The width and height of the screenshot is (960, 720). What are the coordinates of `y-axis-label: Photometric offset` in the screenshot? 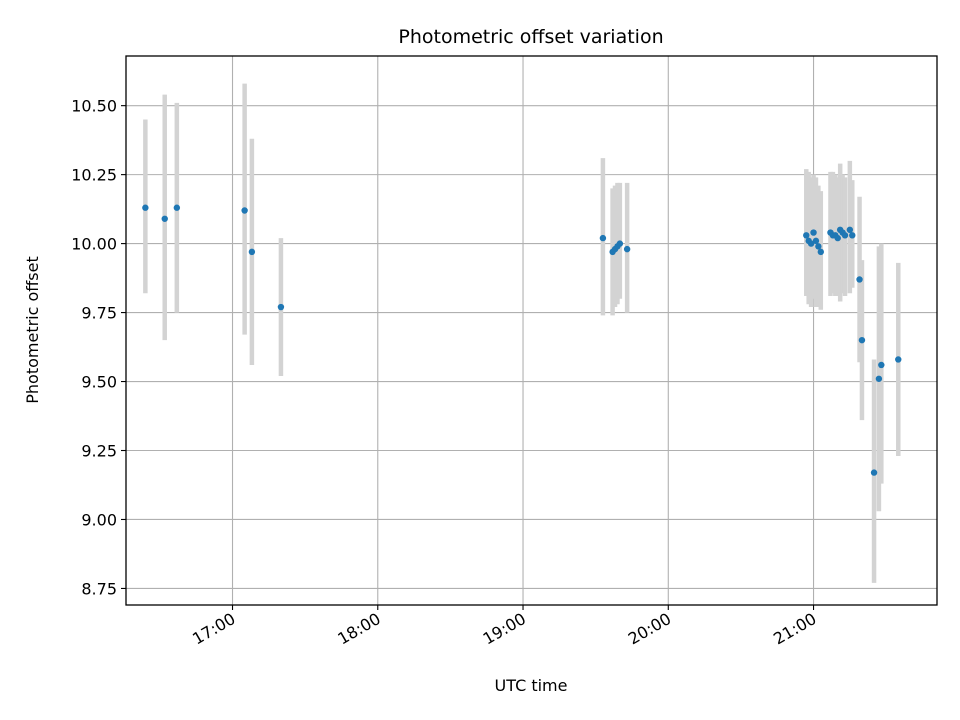 It's located at (32, 330).